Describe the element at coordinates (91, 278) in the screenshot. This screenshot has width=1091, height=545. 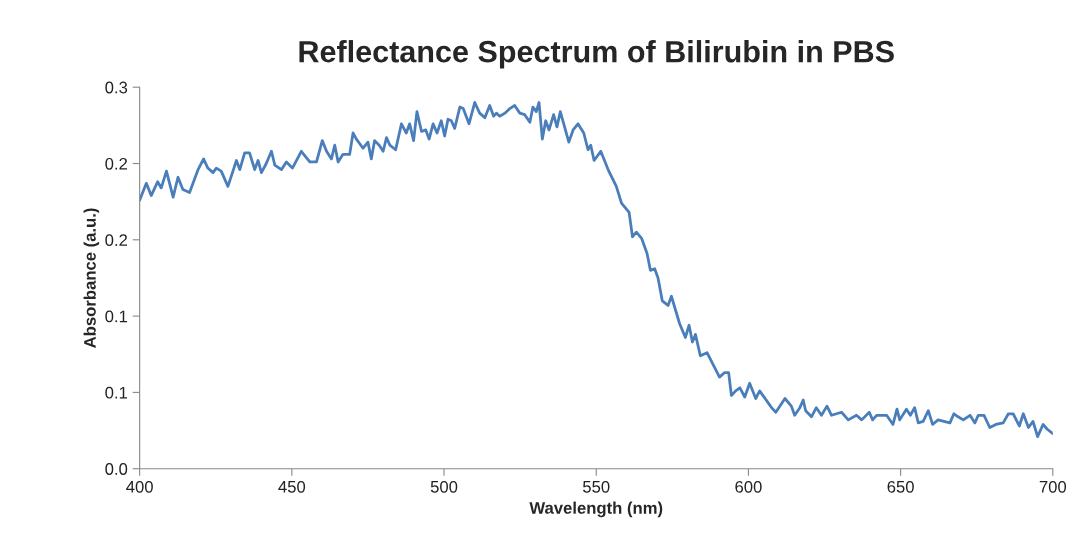
I see `y-axis-title: Absorbance (a.u.)` at that location.